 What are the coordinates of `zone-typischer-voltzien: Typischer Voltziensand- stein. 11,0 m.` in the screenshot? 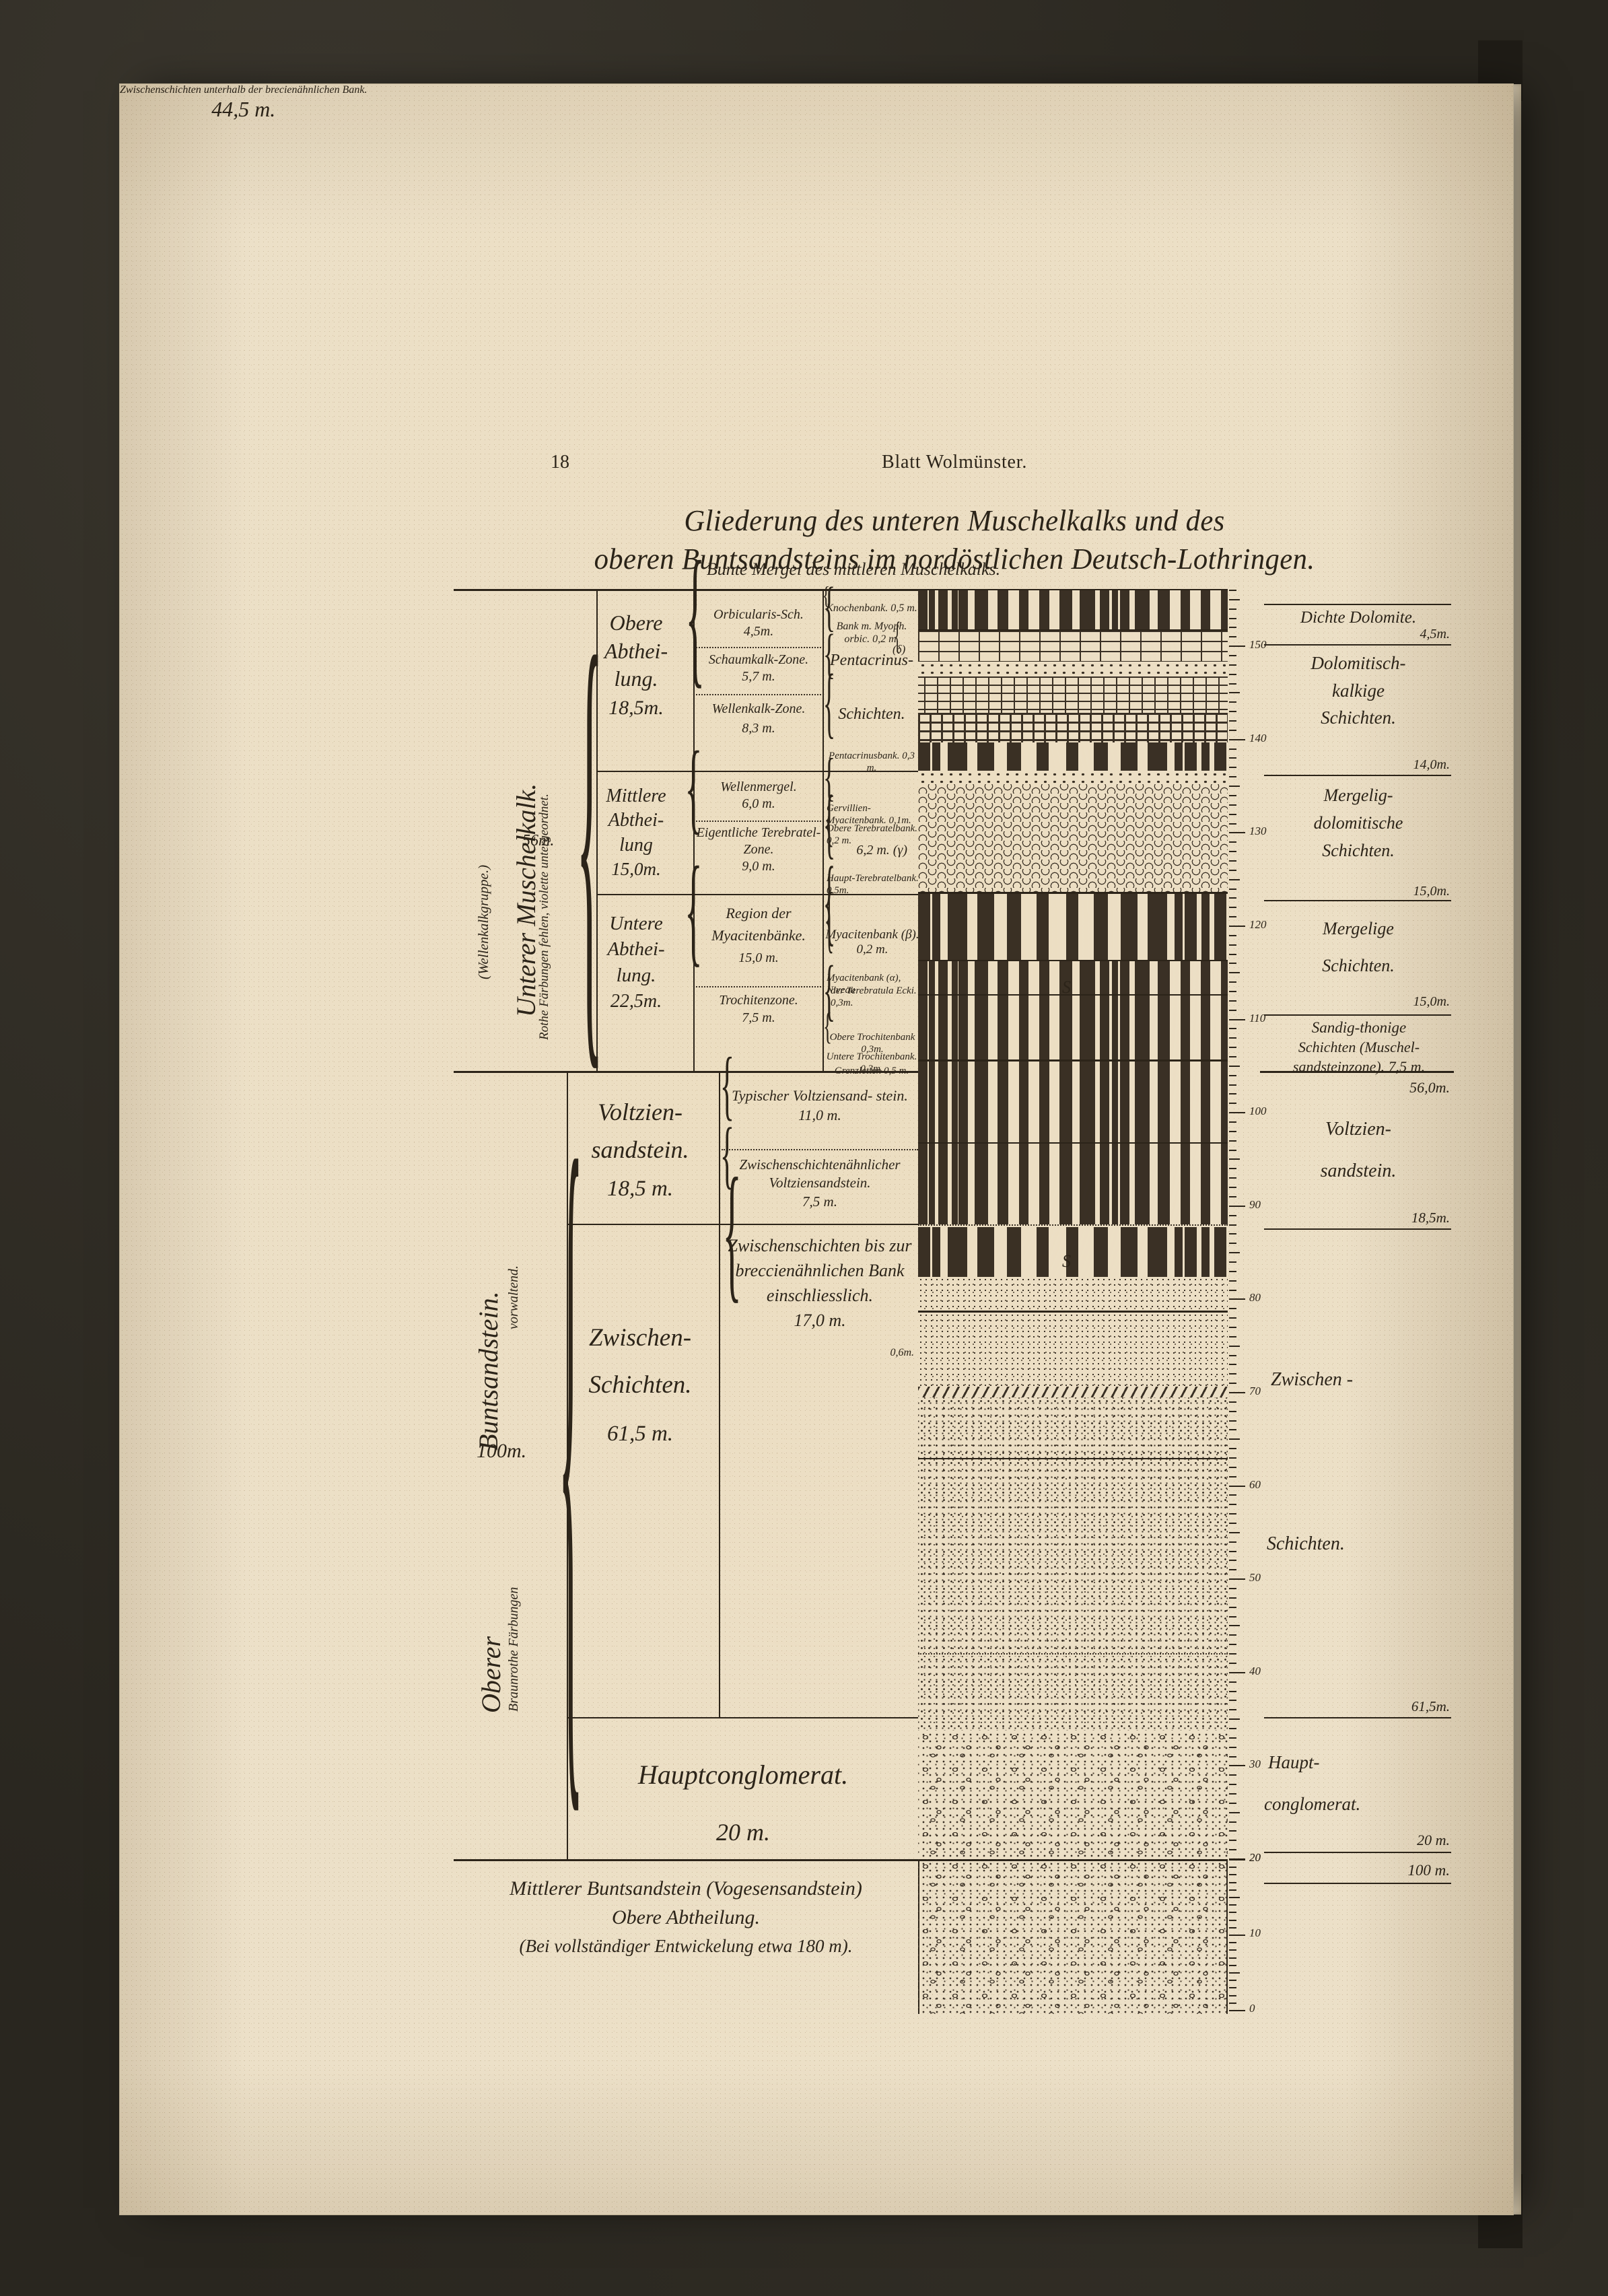 It's located at (820, 1105).